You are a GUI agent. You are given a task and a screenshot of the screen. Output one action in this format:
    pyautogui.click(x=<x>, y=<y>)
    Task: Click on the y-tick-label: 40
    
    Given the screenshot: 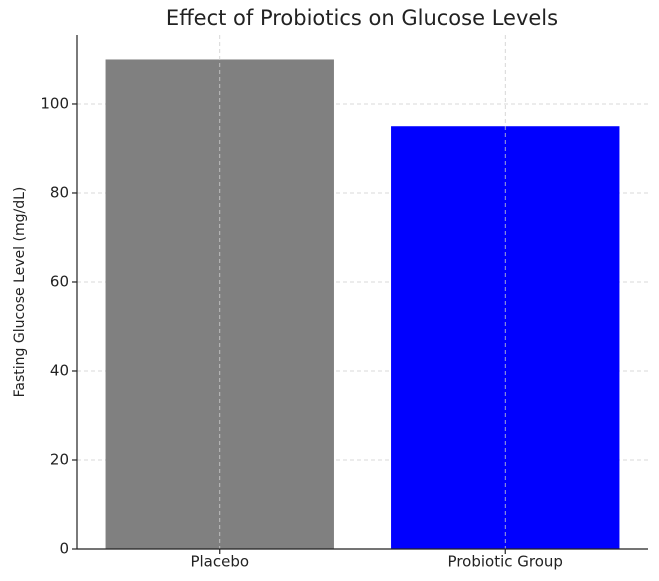 What is the action you would take?
    pyautogui.click(x=59, y=370)
    